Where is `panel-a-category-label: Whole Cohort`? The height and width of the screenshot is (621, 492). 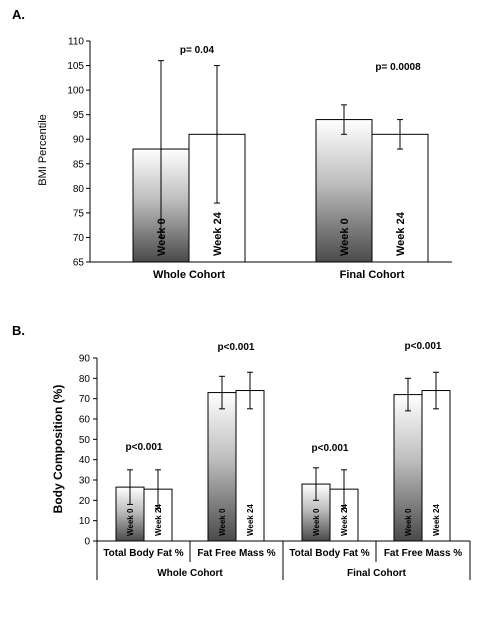 panel-a-category-label: Whole Cohort is located at coordinates (189, 275).